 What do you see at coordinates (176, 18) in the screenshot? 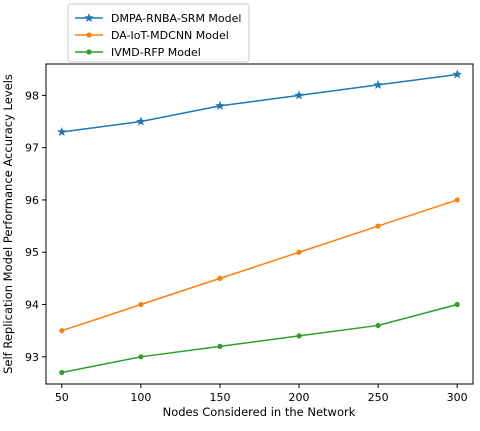
I see `legend-label: DMPA-RNBA-SRM Model` at bounding box center [176, 18].